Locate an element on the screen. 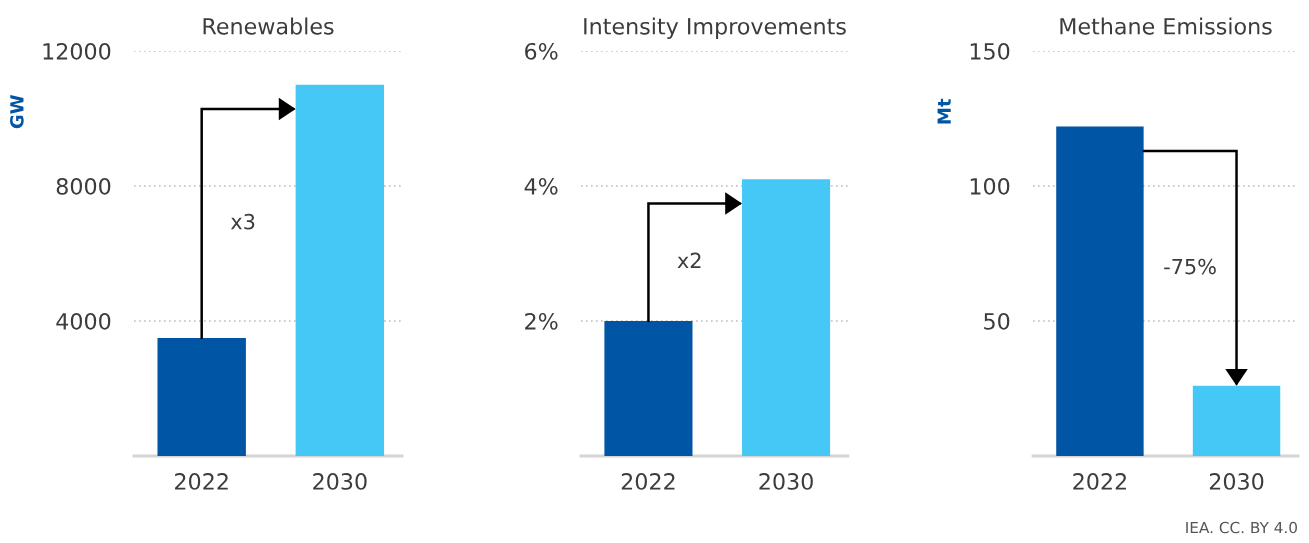 This screenshot has height=543, width=1309. y-tick-label: 100 is located at coordinates (990, 186).